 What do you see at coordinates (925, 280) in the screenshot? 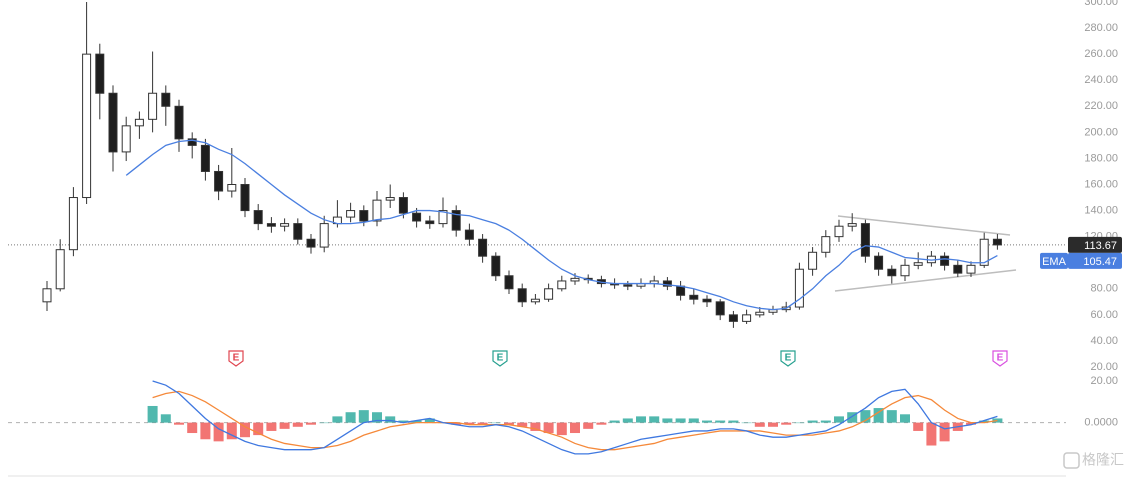
I see `trend-line` at bounding box center [925, 280].